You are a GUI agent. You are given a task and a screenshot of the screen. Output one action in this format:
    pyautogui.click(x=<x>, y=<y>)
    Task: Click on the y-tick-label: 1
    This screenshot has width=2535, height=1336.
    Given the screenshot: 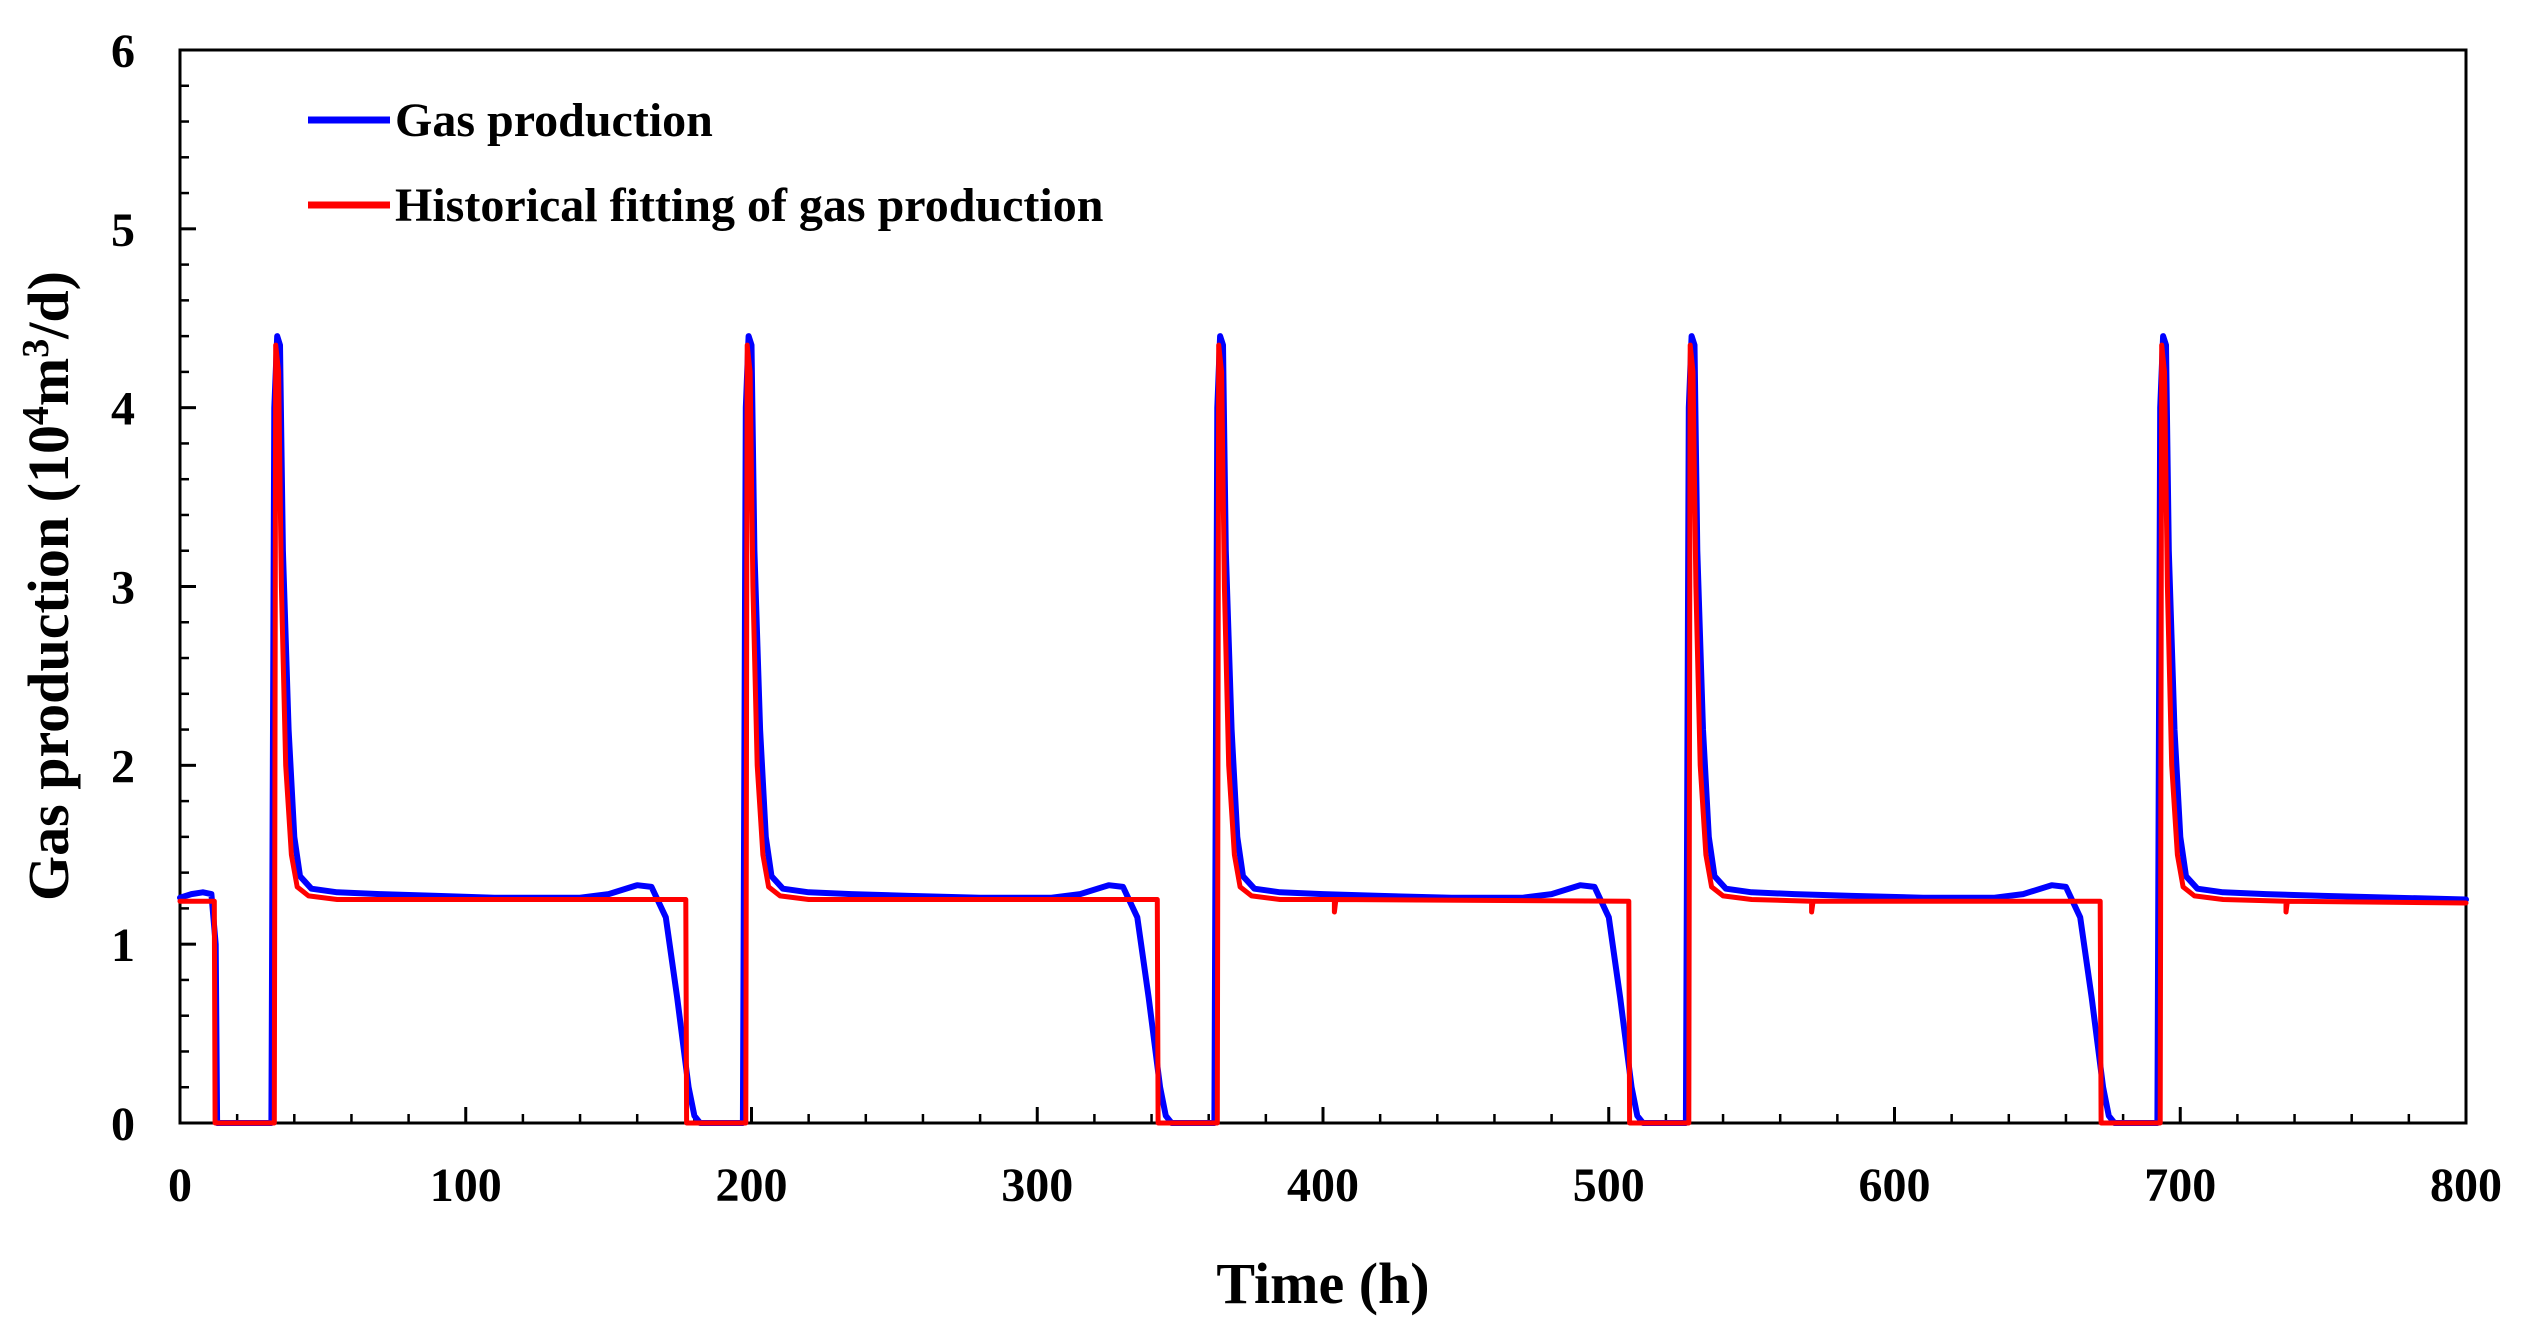 What is the action you would take?
    pyautogui.click(x=123, y=945)
    